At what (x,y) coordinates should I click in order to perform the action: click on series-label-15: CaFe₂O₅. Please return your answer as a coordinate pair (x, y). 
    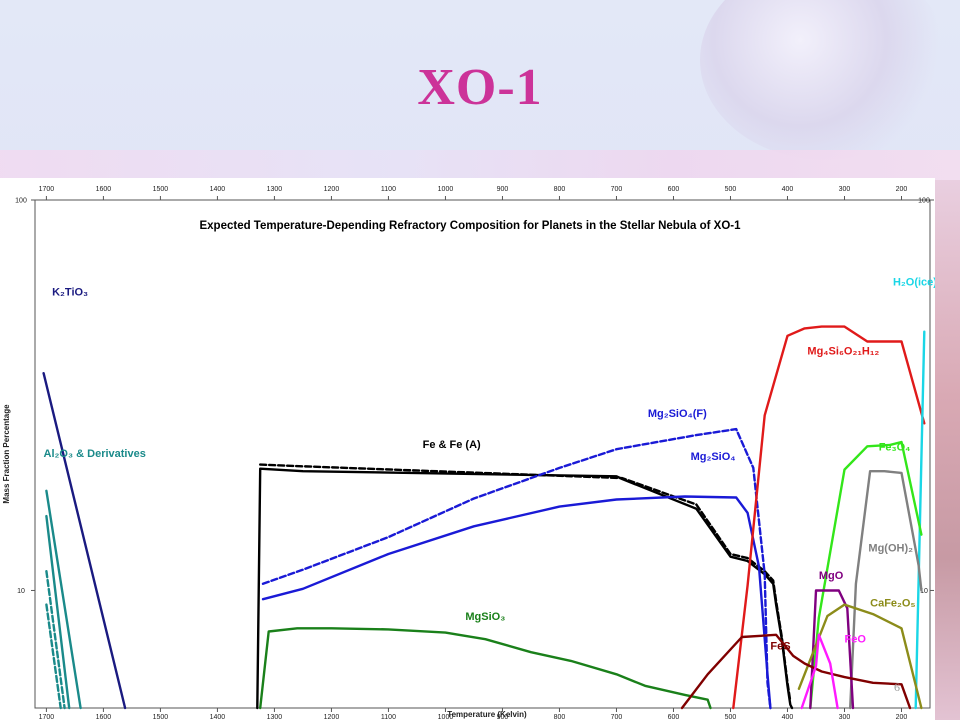
    Looking at the image, I should click on (892, 603).